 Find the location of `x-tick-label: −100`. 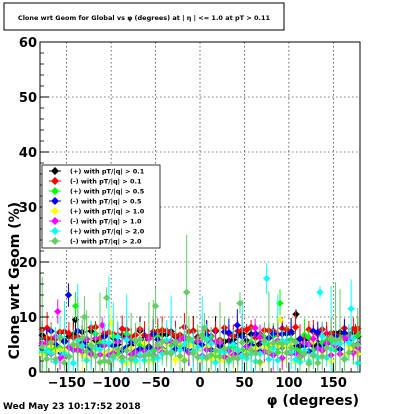

x-tick-label: −100 is located at coordinates (111, 383).